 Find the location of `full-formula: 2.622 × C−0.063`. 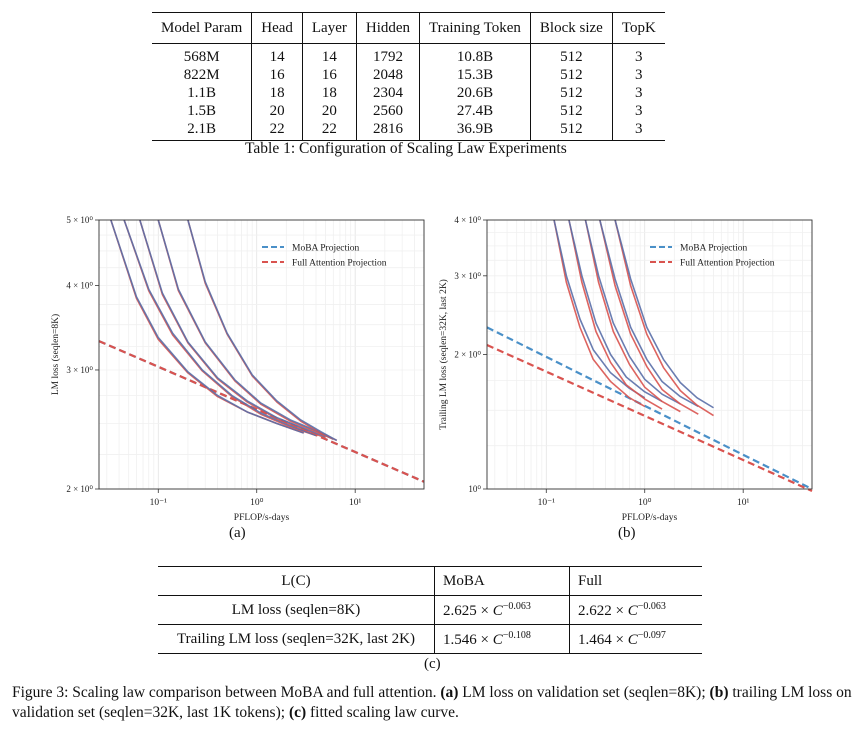

full-formula: 2.622 × C−0.063 is located at coordinates (635, 610).